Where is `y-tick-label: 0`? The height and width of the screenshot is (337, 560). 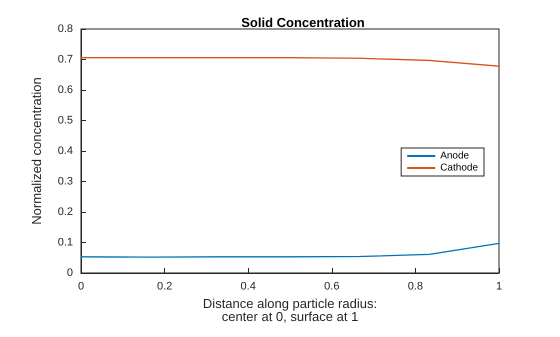 y-tick-label: 0 is located at coordinates (69, 273).